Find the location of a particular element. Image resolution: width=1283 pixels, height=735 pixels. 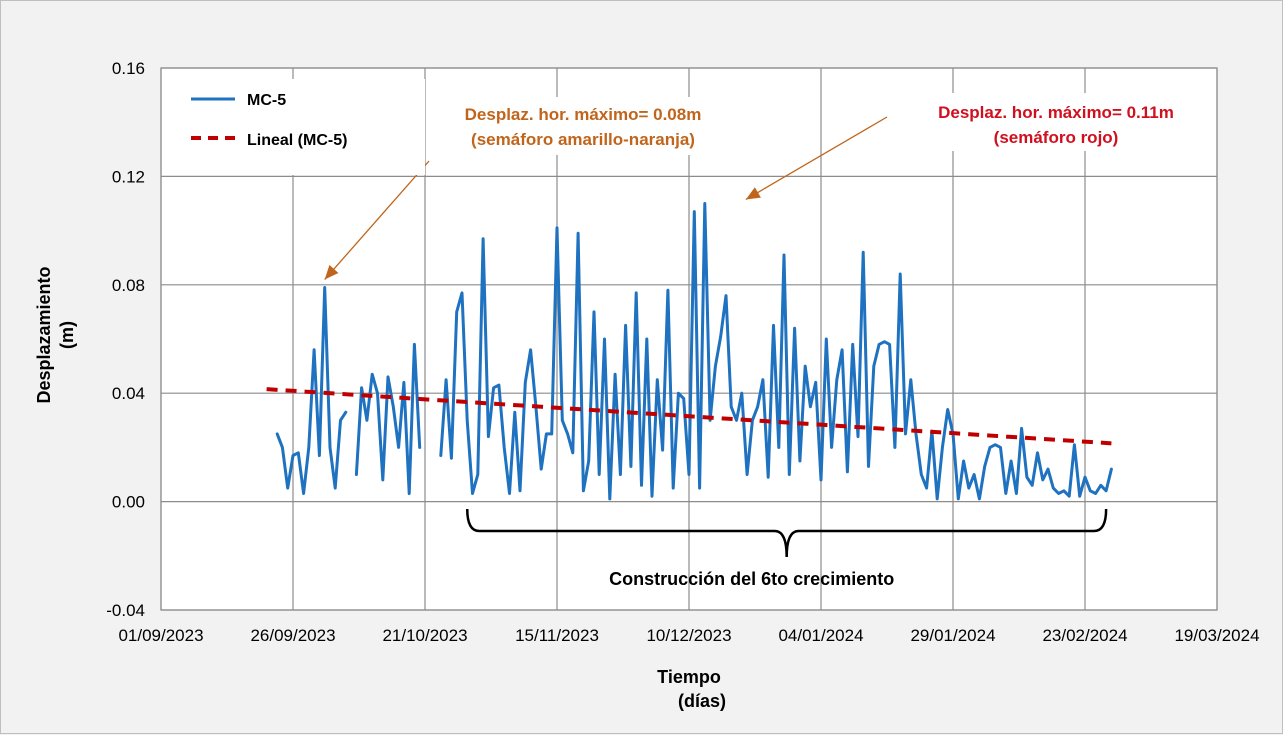

x-tick-label: 21/10/2023 is located at coordinates (424, 635).